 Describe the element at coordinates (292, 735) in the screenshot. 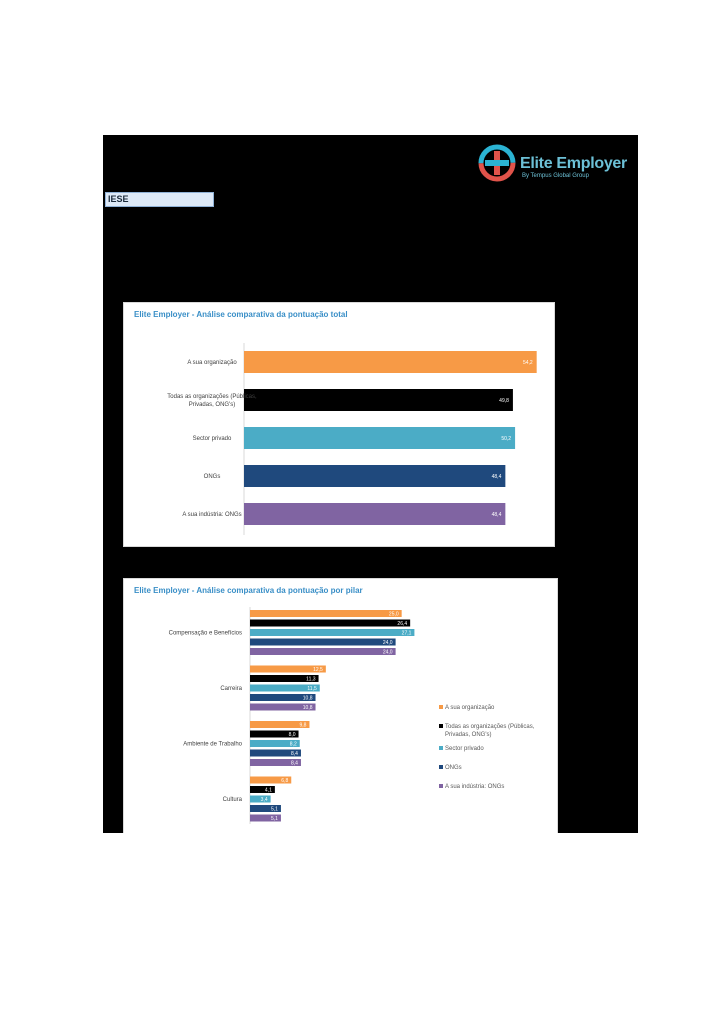

I see `value-label: 8,0` at that location.